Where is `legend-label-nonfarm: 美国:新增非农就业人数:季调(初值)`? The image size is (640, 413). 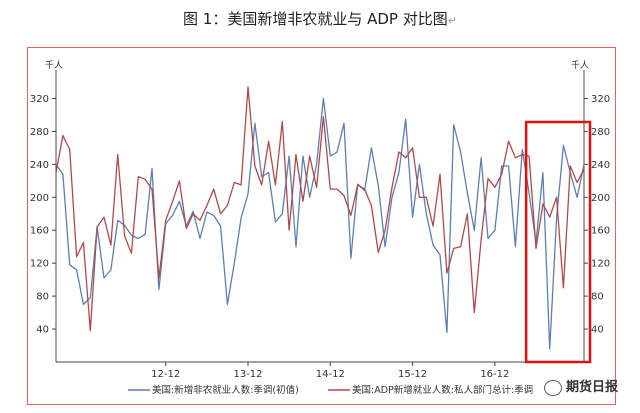 legend-label-nonfarm: 美国:新增非农就业人数:季调(初值) is located at coordinates (225, 390).